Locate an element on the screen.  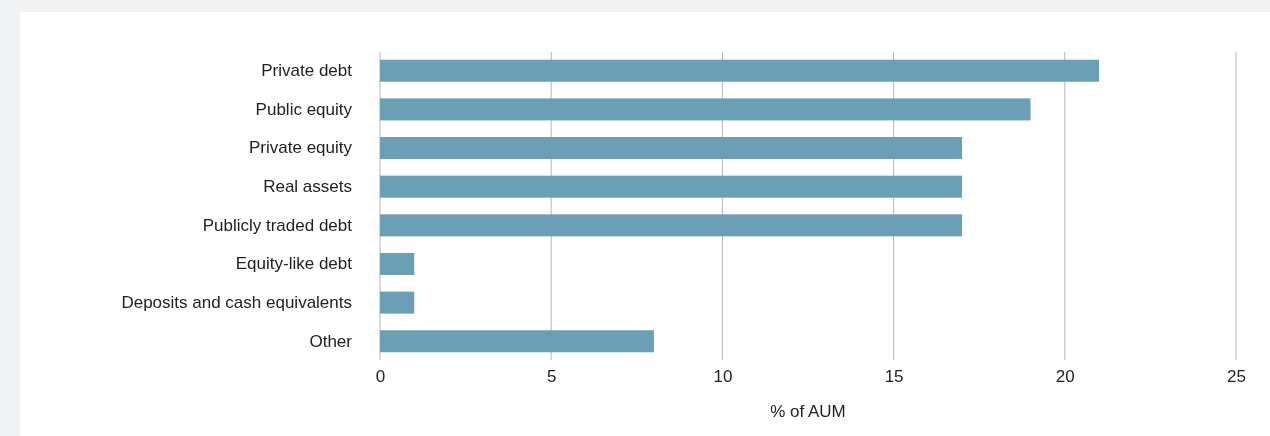
y-tick-label: Real assets is located at coordinates (307, 187).